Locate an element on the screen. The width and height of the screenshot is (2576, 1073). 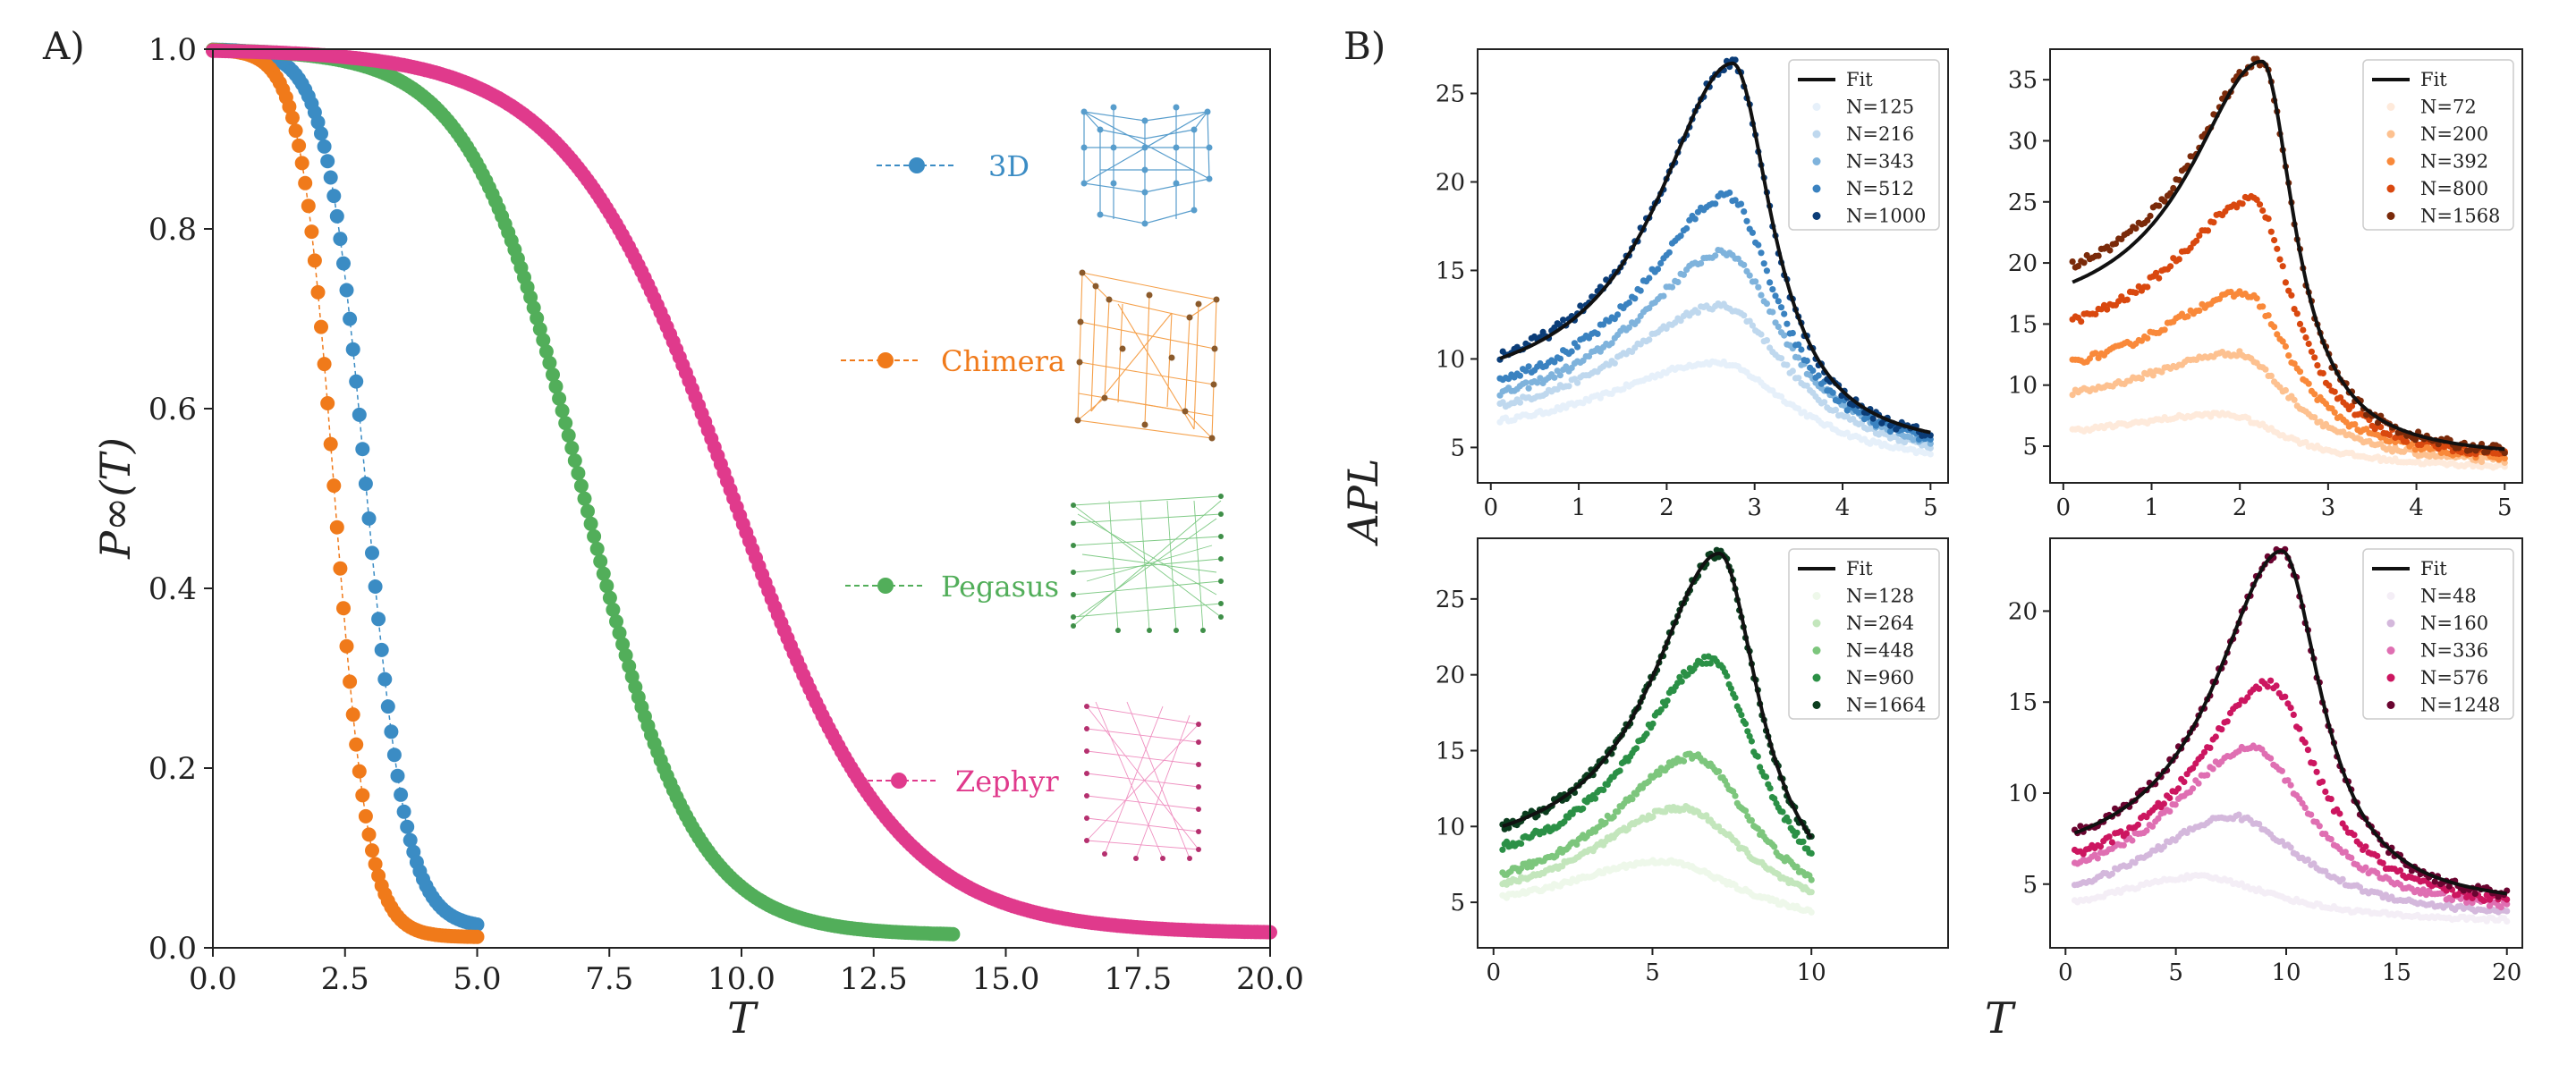
legend-entry-label: N=1000 is located at coordinates (1886, 216).